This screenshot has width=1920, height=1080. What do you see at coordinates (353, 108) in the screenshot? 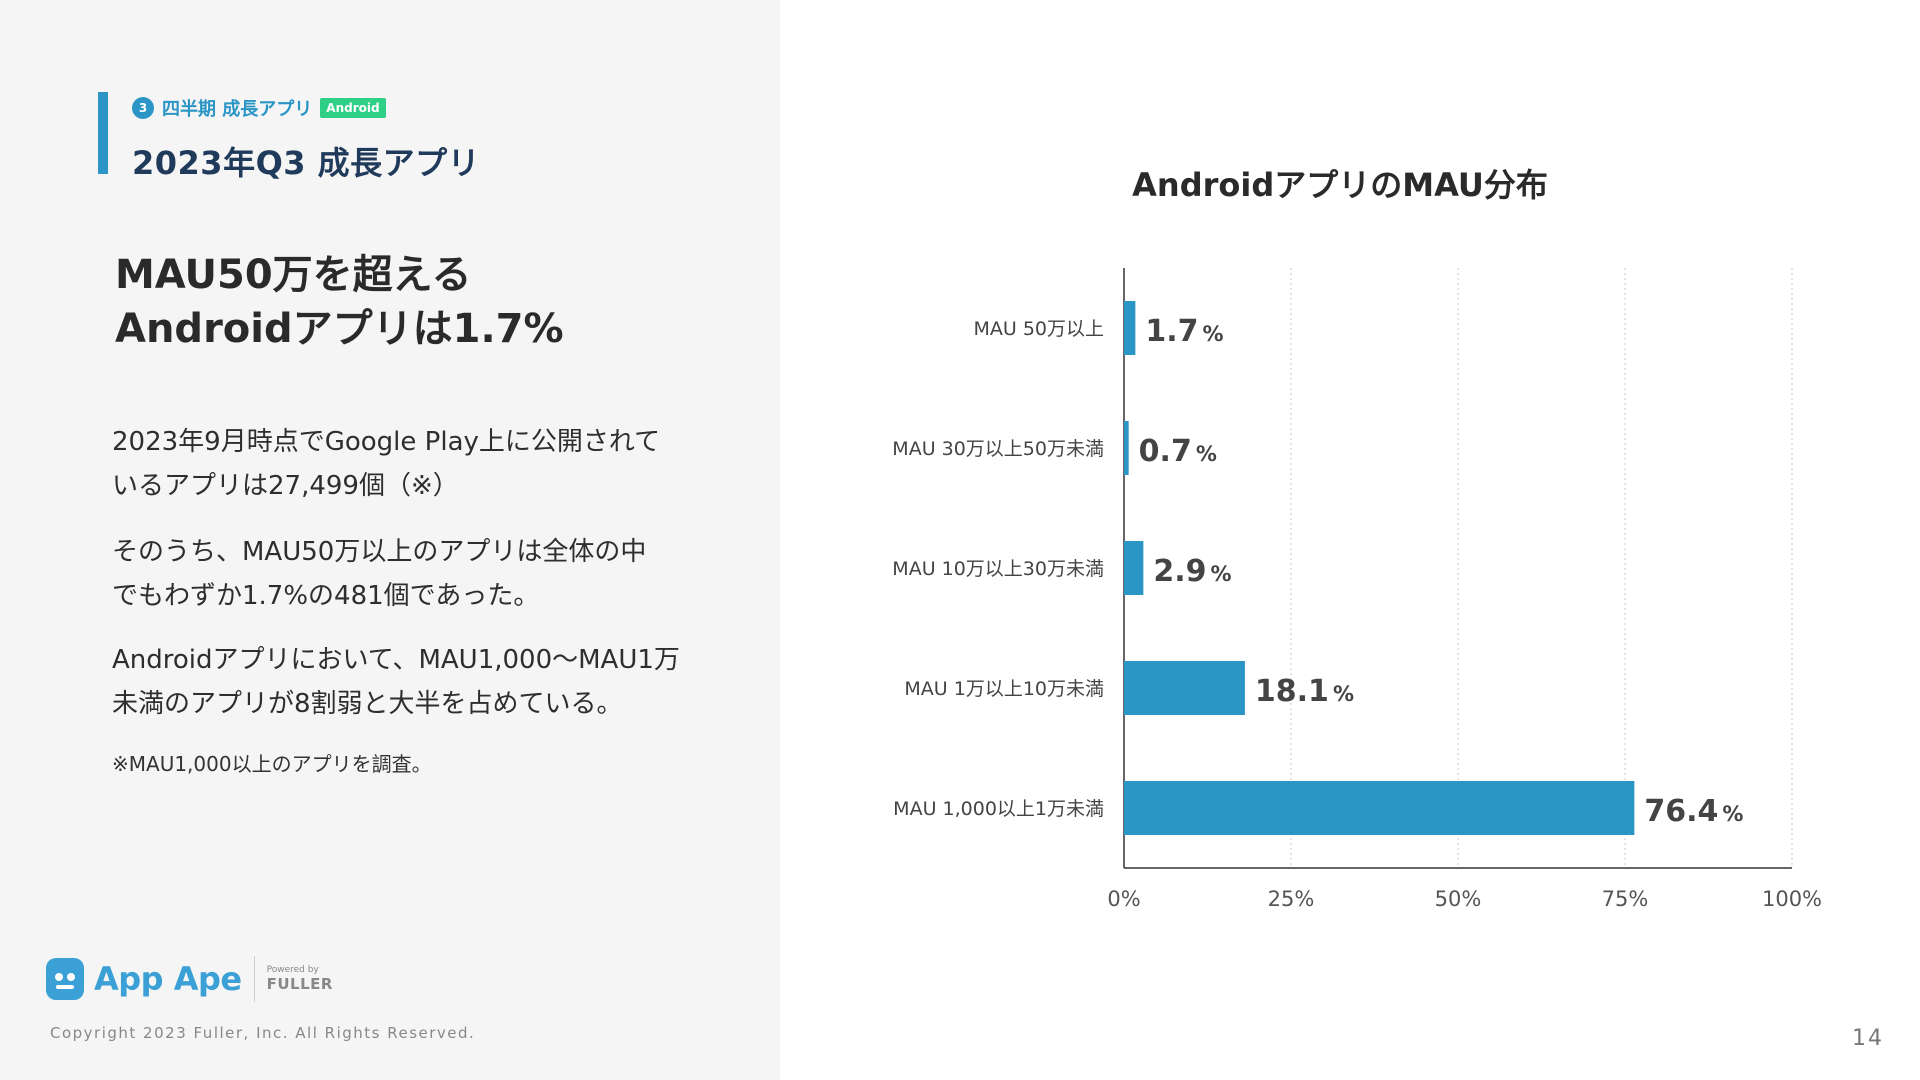
I see `platform-badge: Android` at bounding box center [353, 108].